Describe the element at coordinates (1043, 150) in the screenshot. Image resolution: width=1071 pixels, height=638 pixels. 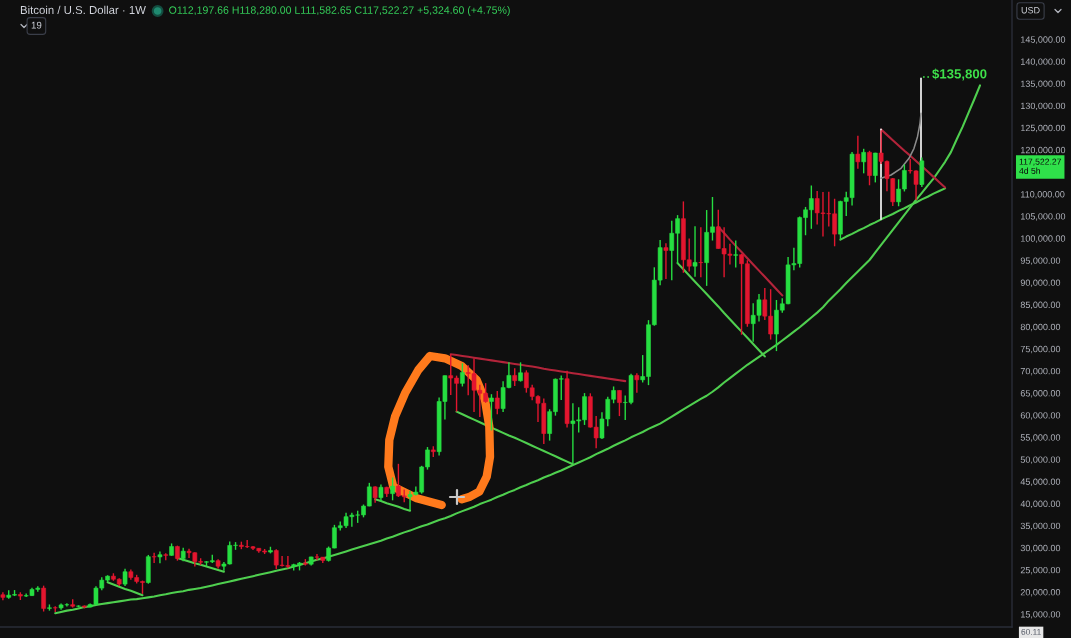
I see `y-tick-label: 120,000.00` at that location.